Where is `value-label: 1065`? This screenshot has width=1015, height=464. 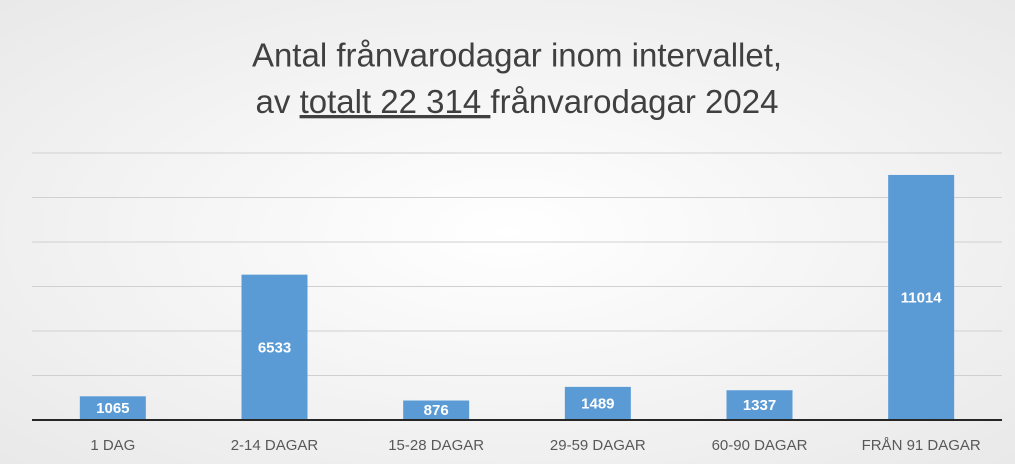
value-label: 1065 is located at coordinates (112, 408).